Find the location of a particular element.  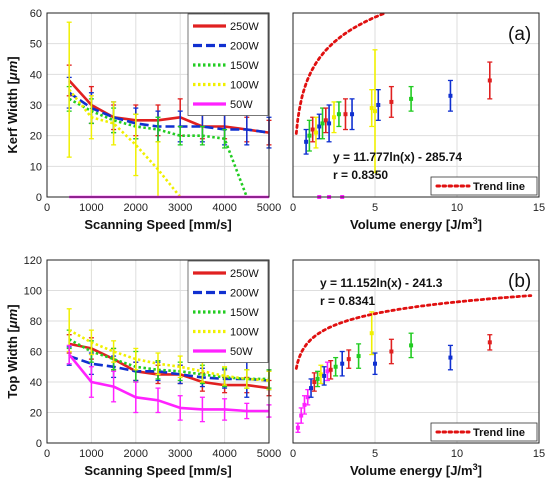

legend-label: Trend line is located at coordinates (499, 433).